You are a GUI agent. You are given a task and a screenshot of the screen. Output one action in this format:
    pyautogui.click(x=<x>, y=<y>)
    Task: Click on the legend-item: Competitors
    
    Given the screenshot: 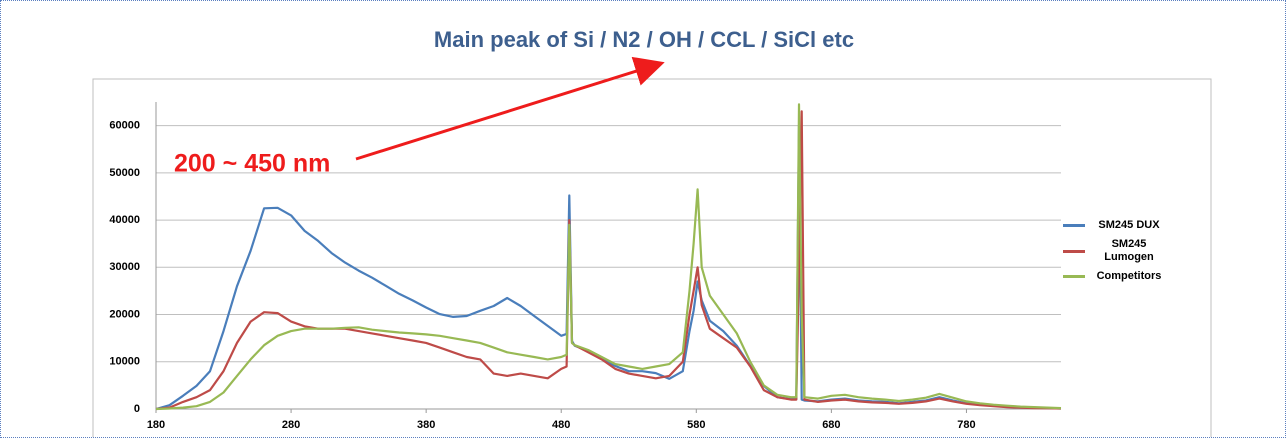 What is the action you would take?
    pyautogui.click(x=1114, y=276)
    